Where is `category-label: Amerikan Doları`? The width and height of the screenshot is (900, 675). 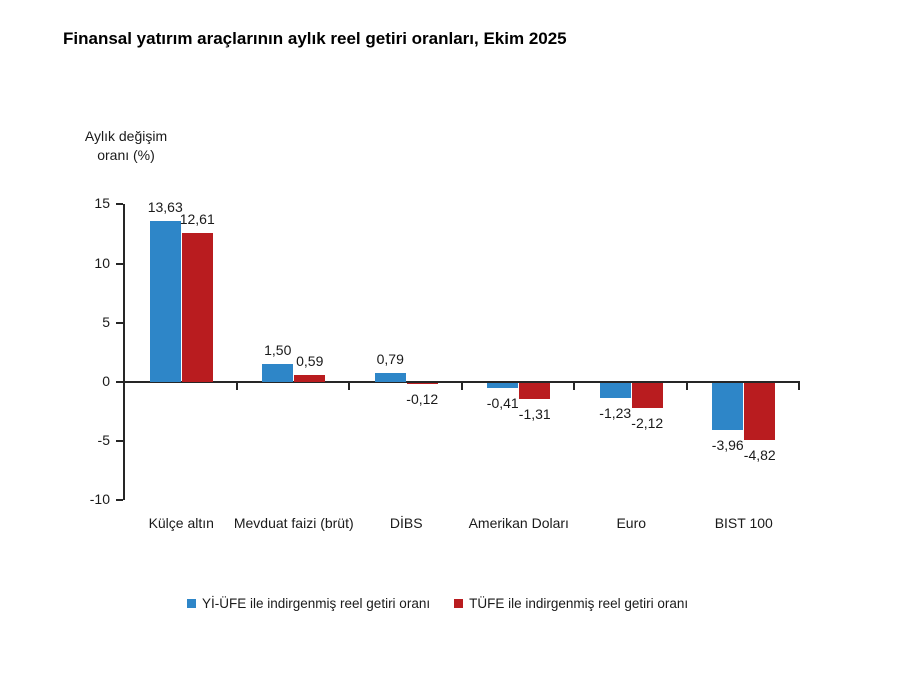 category-label: Amerikan Doları is located at coordinates (518, 523).